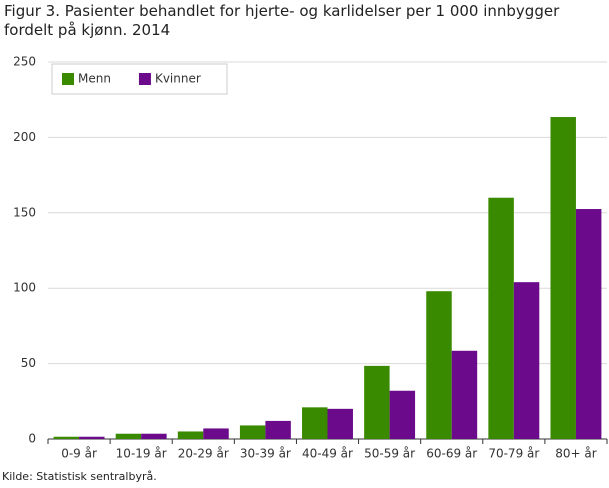  Describe the element at coordinates (265, 454) in the screenshot. I see `x-tick-label: 30-39 år` at that location.